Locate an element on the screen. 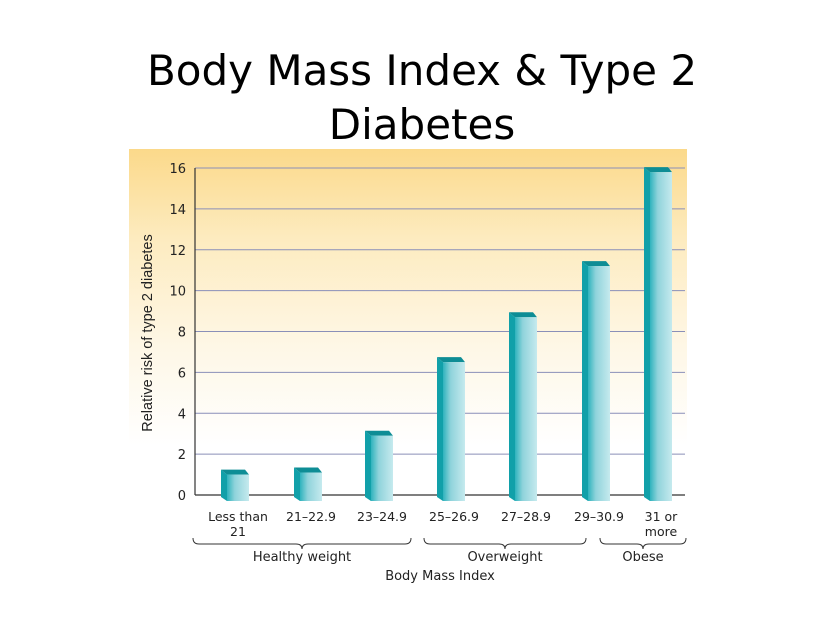  group-label: Healthy weight is located at coordinates (302, 557).